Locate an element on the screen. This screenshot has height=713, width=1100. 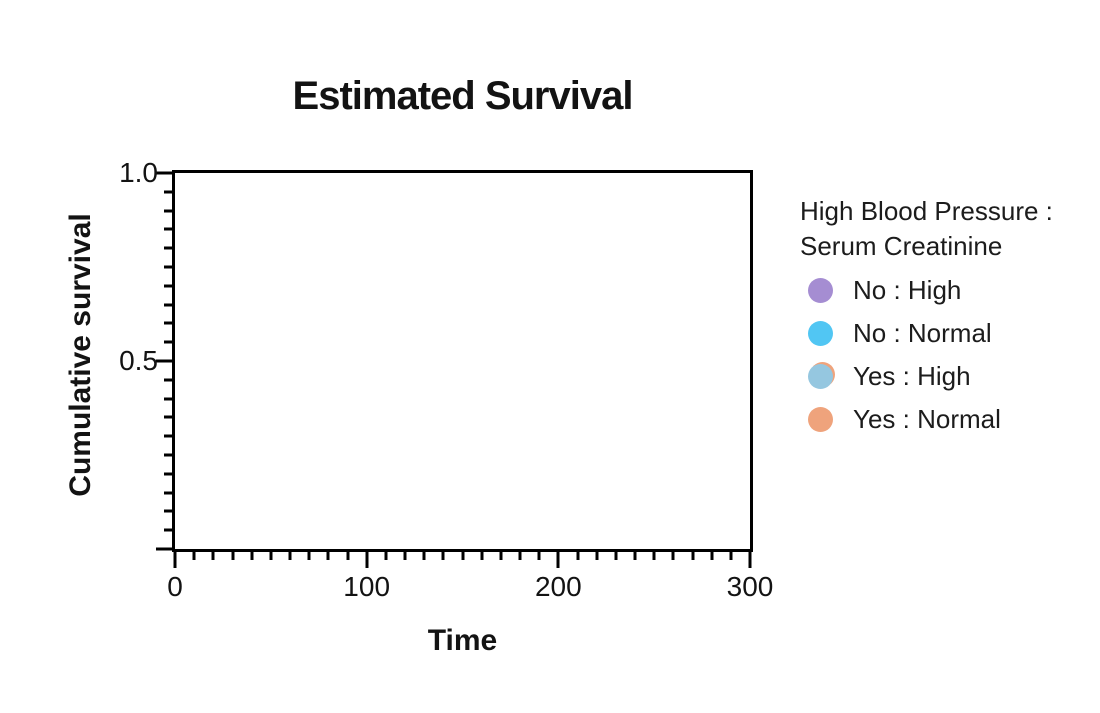
x-tick-label: 200 is located at coordinates (558, 586).